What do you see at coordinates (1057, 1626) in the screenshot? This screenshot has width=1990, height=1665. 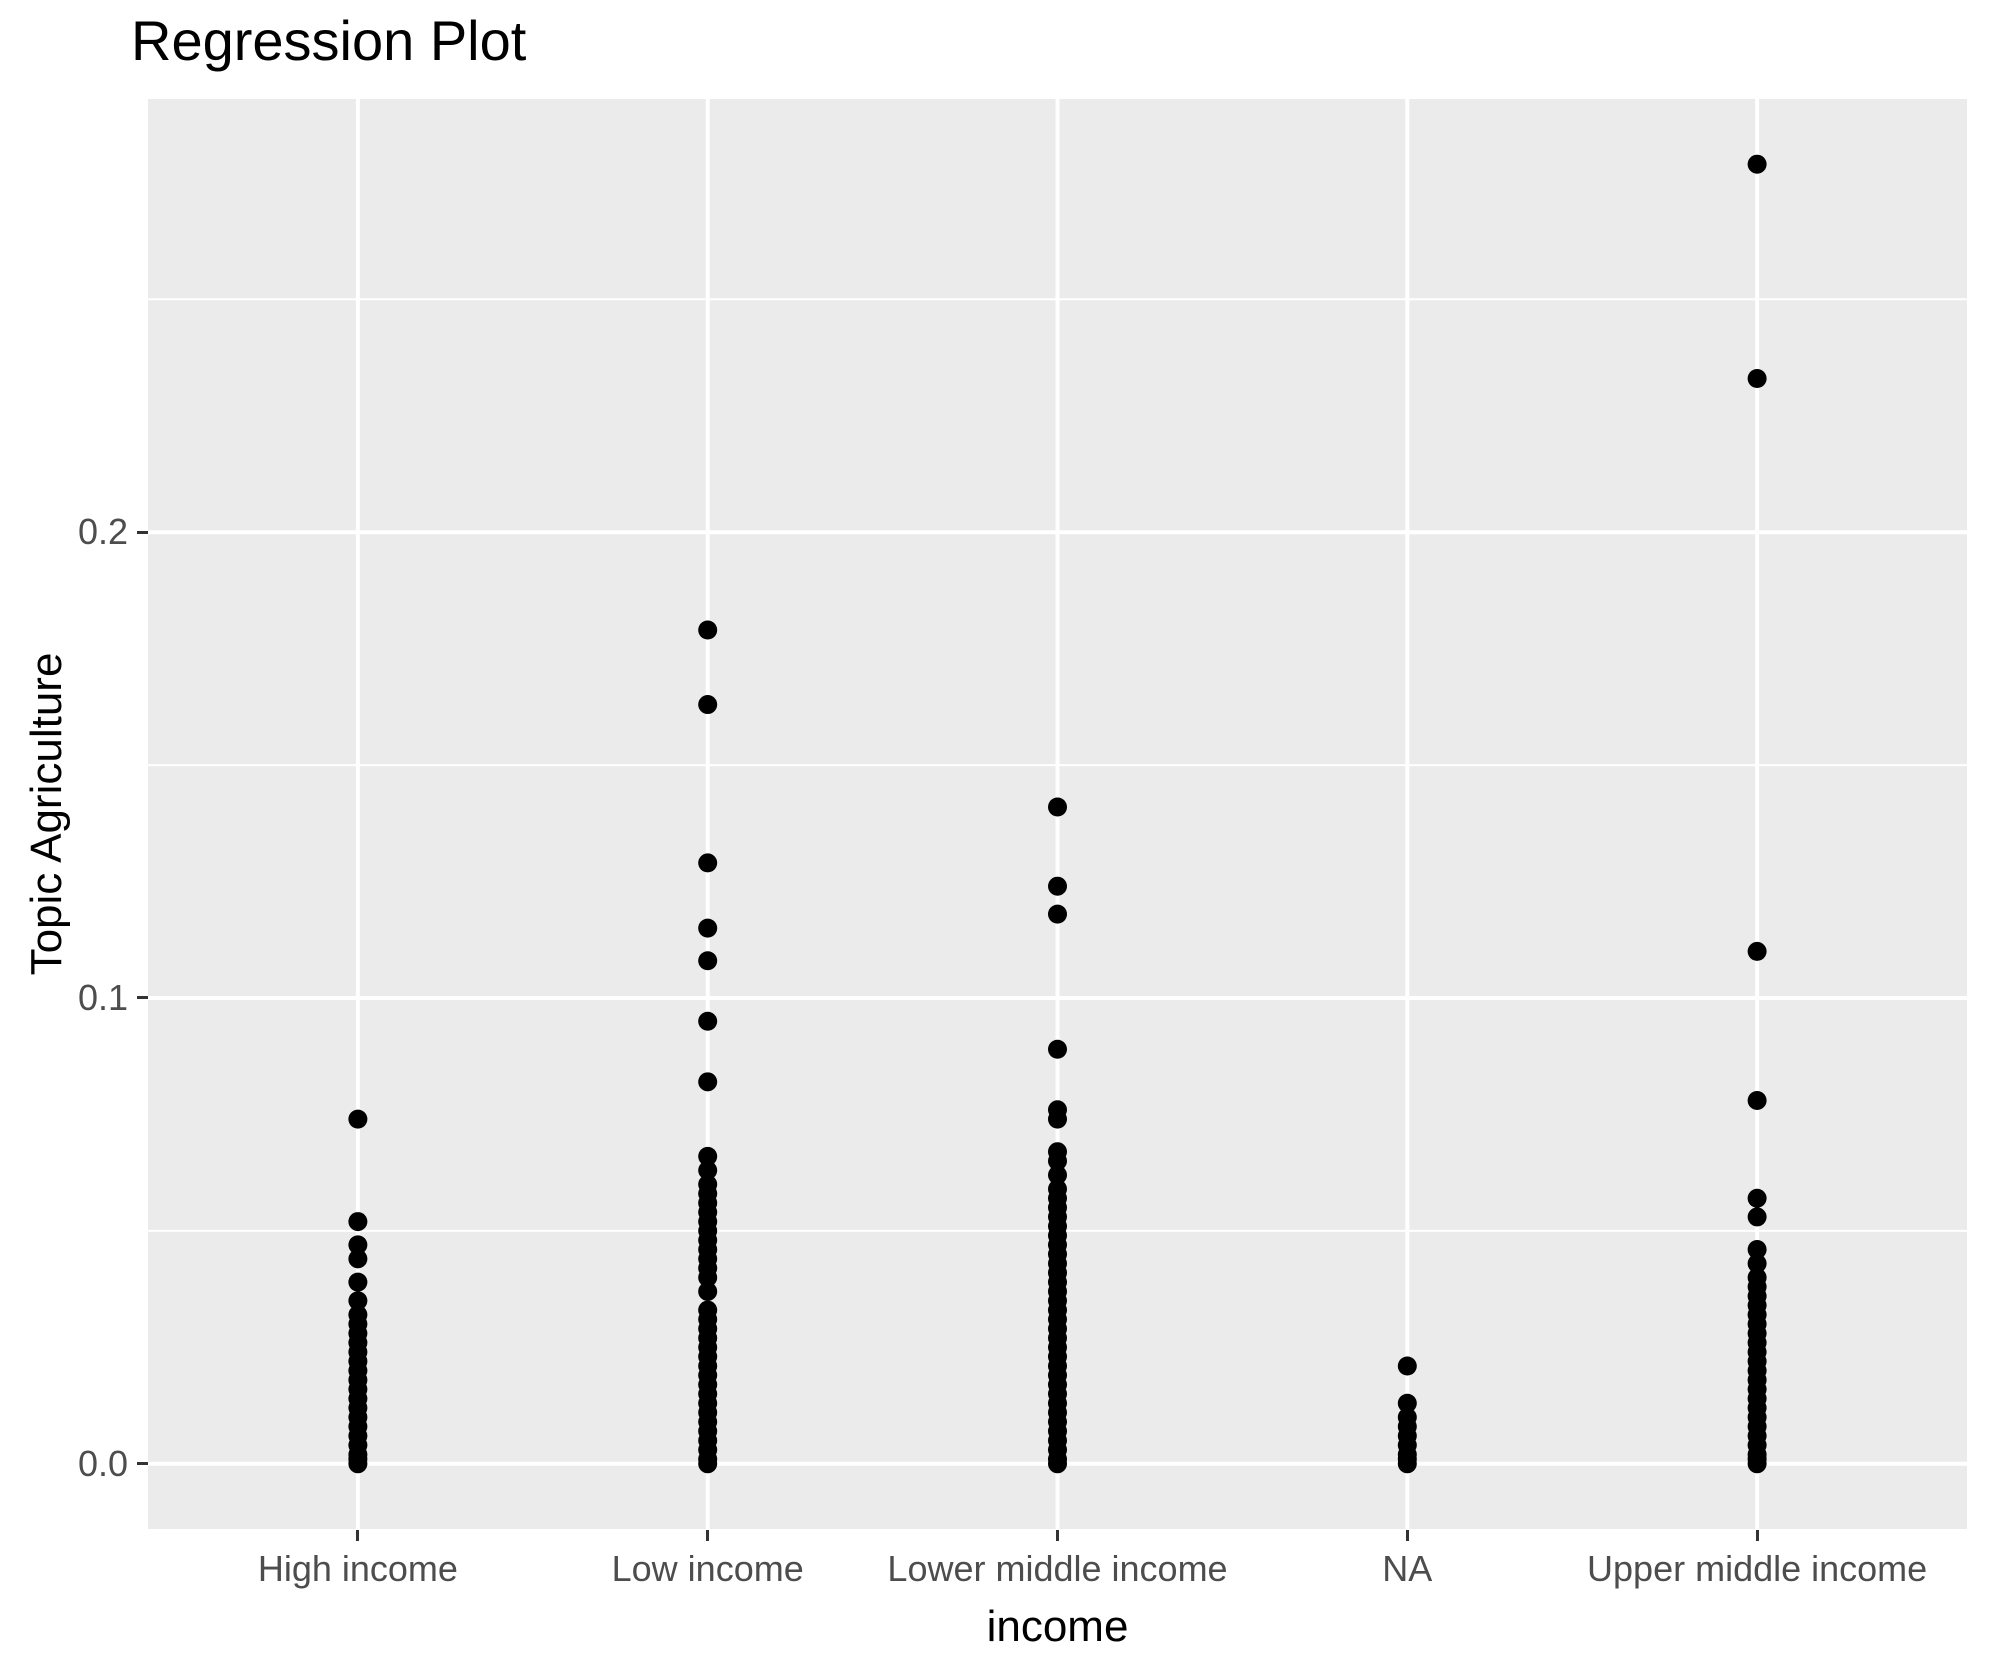 I see `x-axis-title: income` at bounding box center [1057, 1626].